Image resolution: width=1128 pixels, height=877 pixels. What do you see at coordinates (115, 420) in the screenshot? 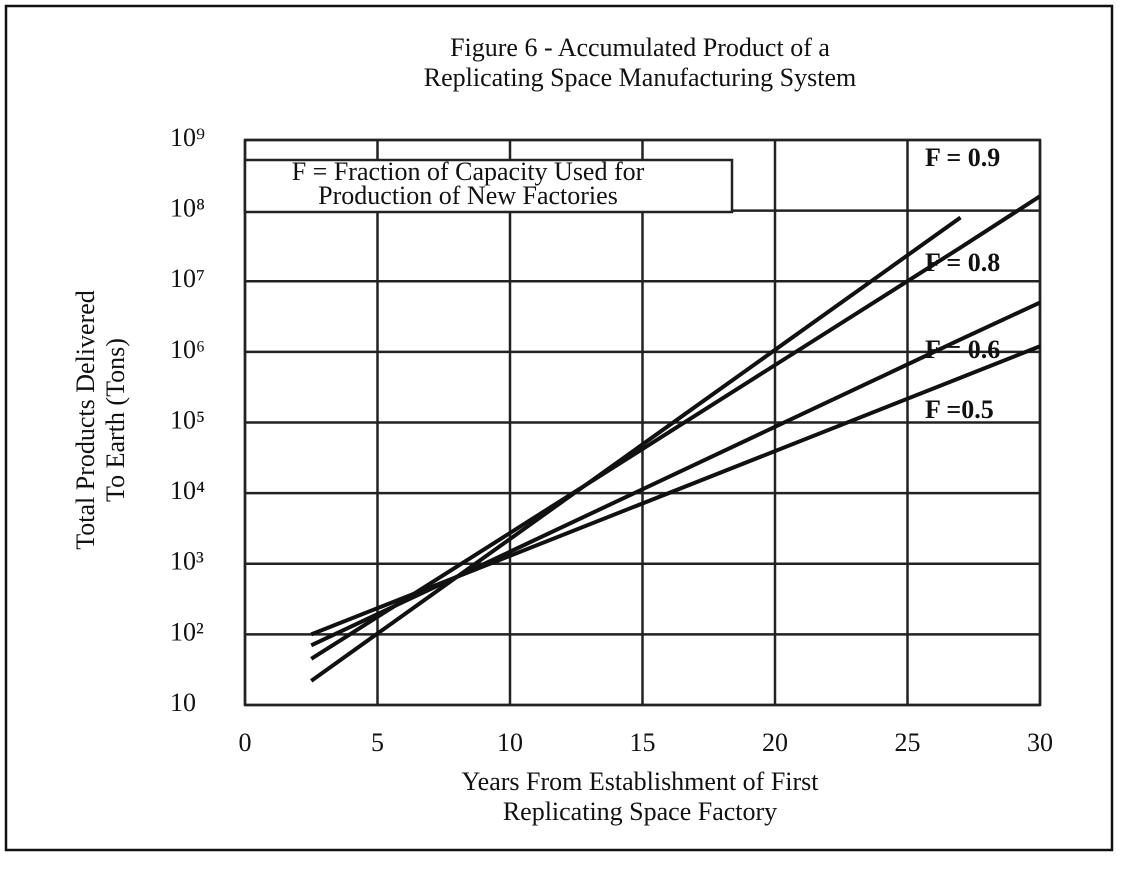
I see `y-axis-label: To Earth (Tons)` at bounding box center [115, 420].